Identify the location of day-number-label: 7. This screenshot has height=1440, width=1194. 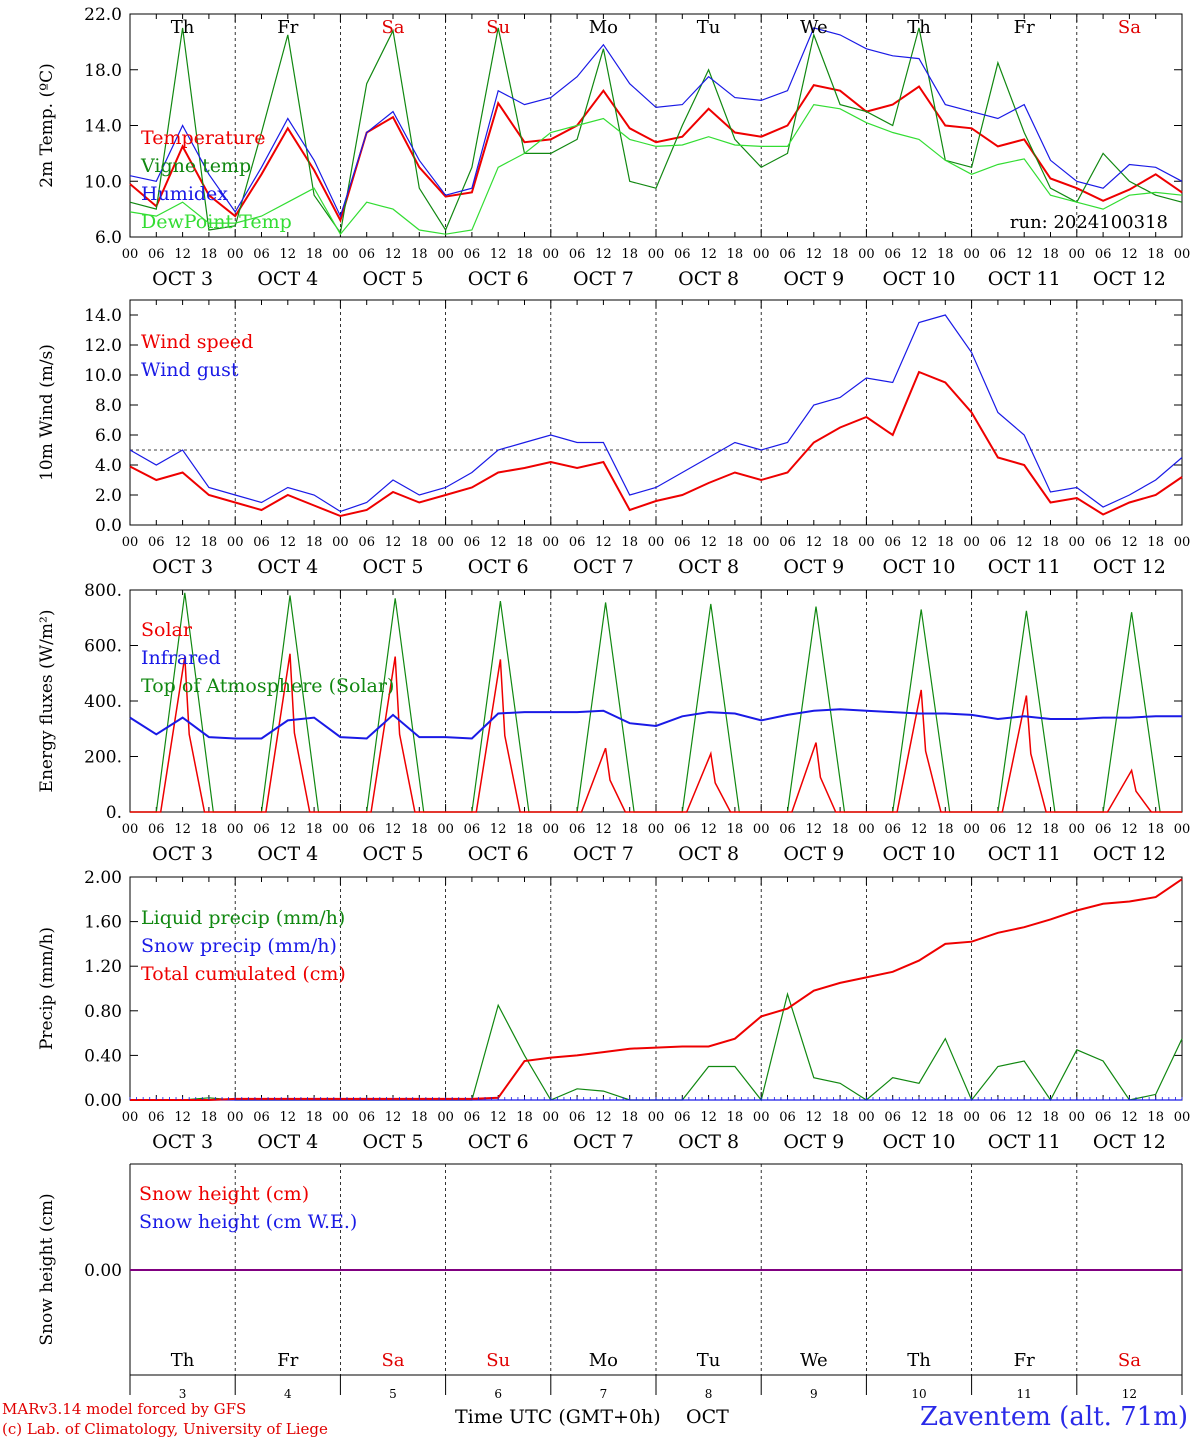
(604, 1394).